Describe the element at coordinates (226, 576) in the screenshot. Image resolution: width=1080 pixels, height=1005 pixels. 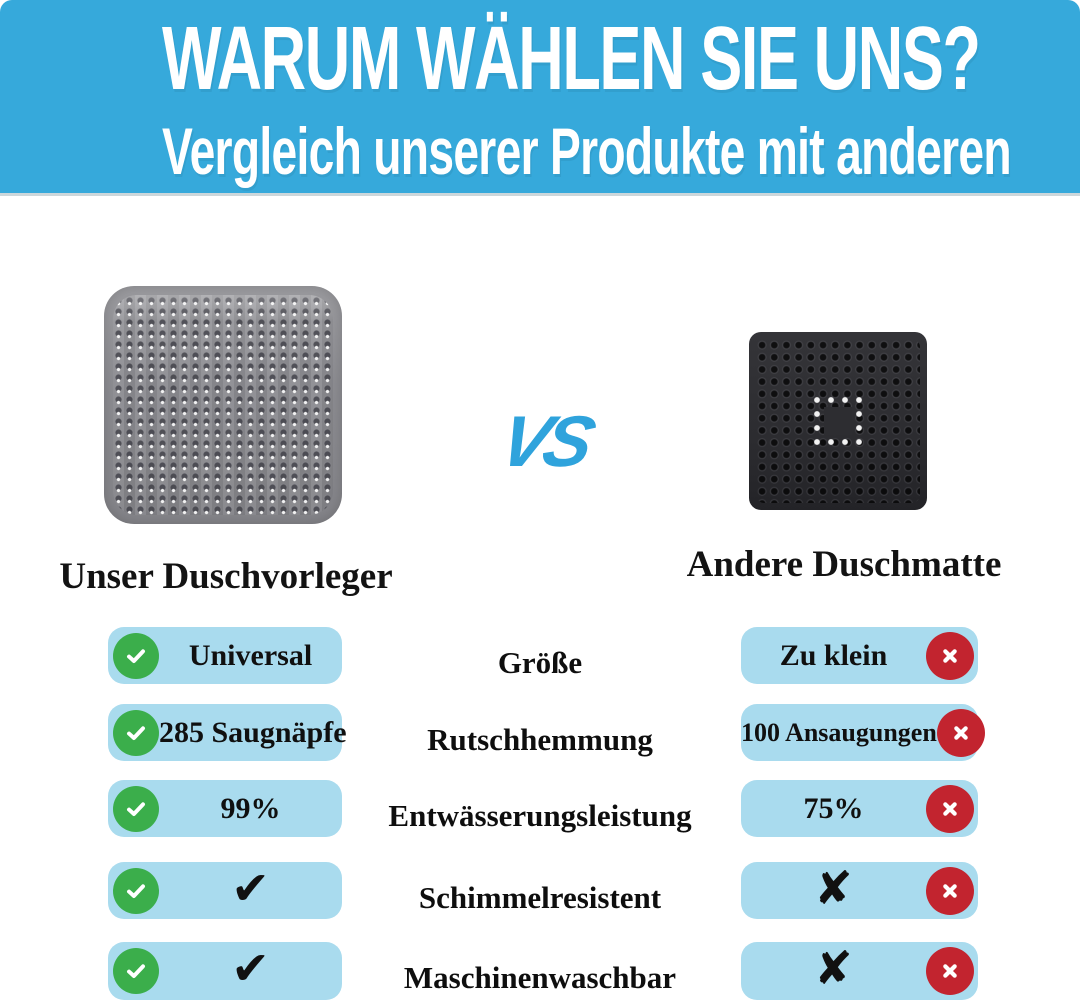
I see `our-product-label: Unser Duschvorleger` at that location.